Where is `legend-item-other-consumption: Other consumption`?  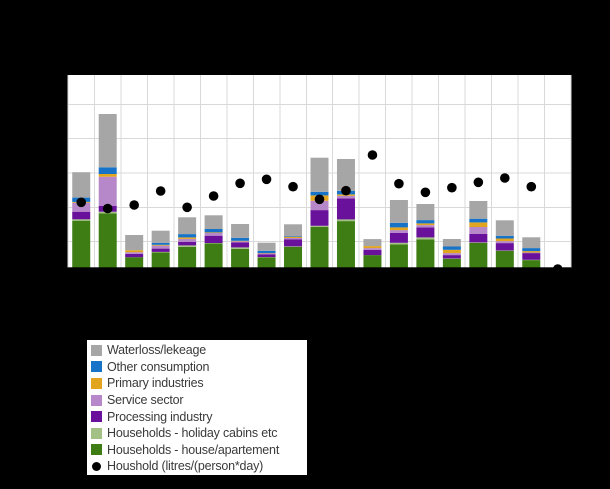
legend-item-other-consumption: Other consumption is located at coordinates (199, 367).